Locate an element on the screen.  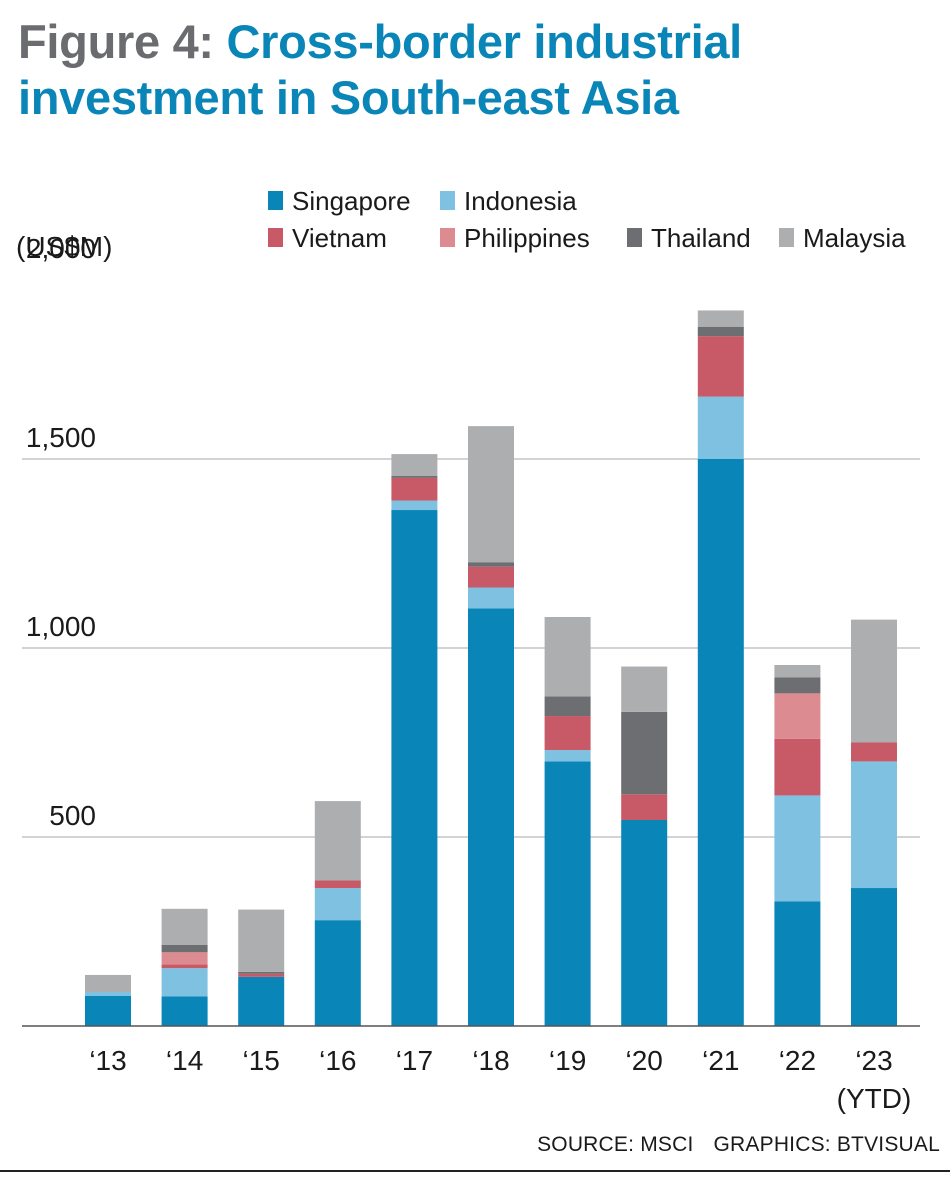
legend-item-thailand: Thailand is located at coordinates (689, 238).